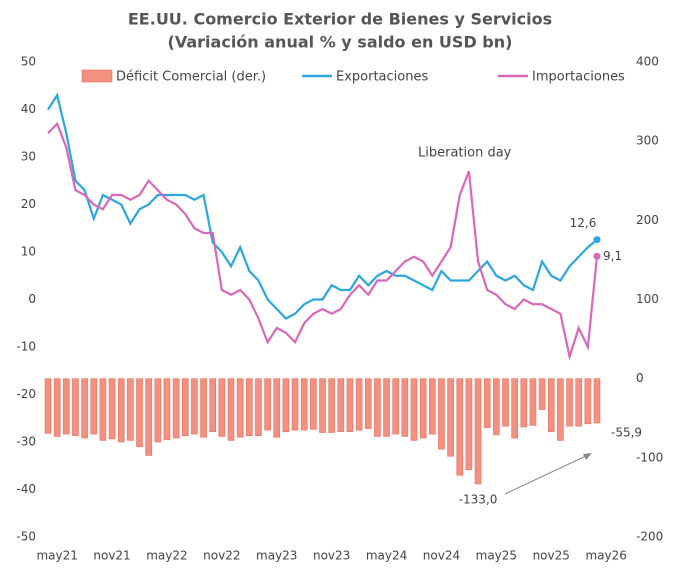  What do you see at coordinates (649, 537) in the screenshot?
I see `y2-tick-label: -200` at bounding box center [649, 537].